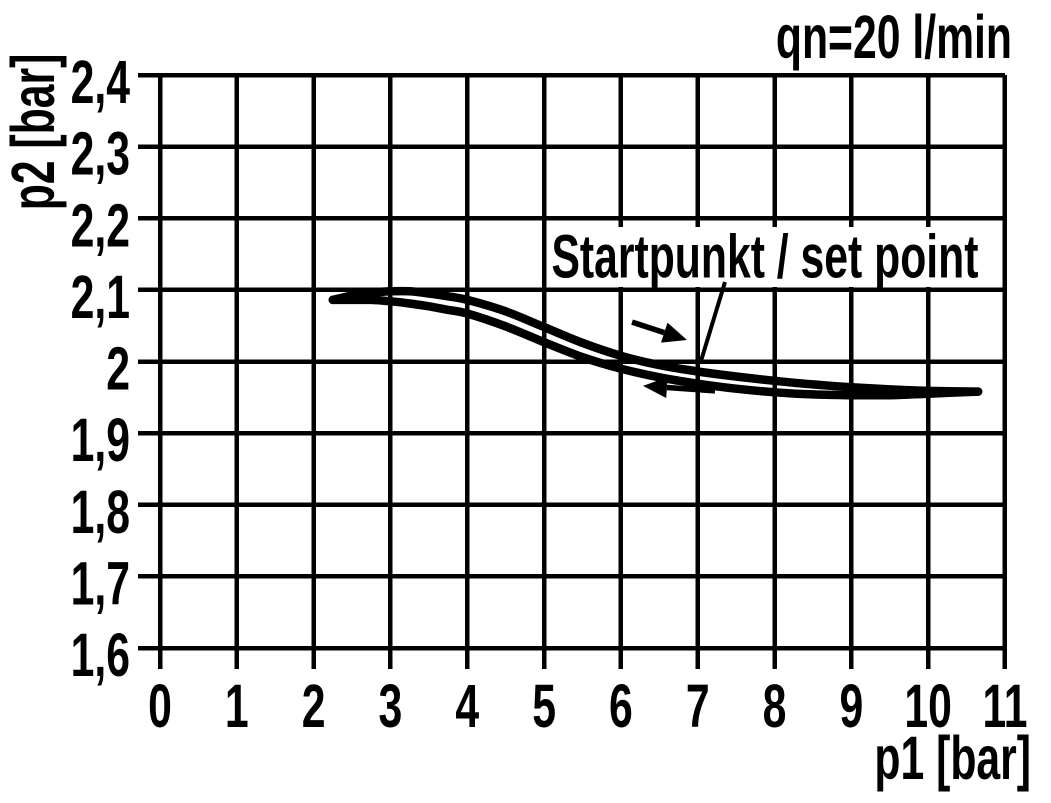 This screenshot has height=803, width=1051. I want to click on x-axis-label: p1 [bar], so click(952, 758).